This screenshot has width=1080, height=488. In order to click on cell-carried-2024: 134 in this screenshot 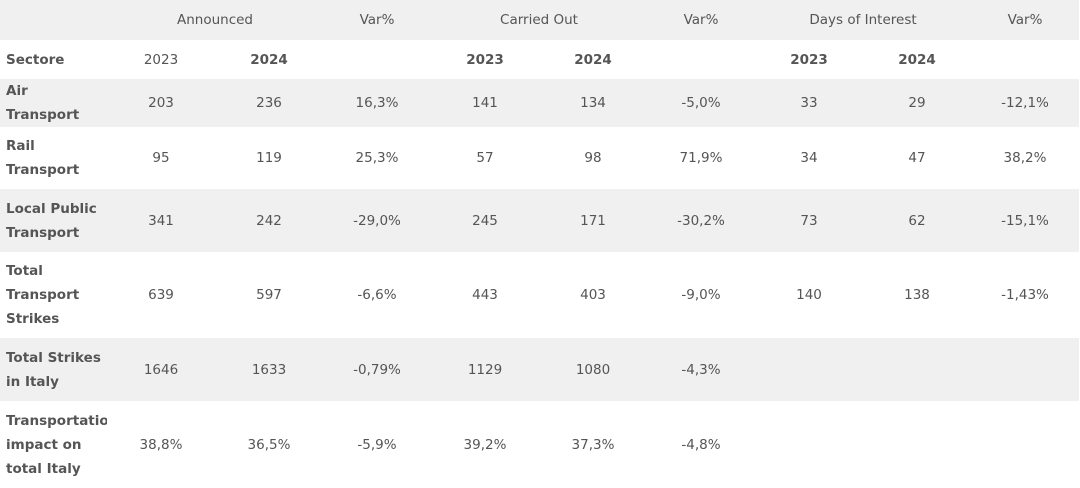, I will do `click(593, 103)`.